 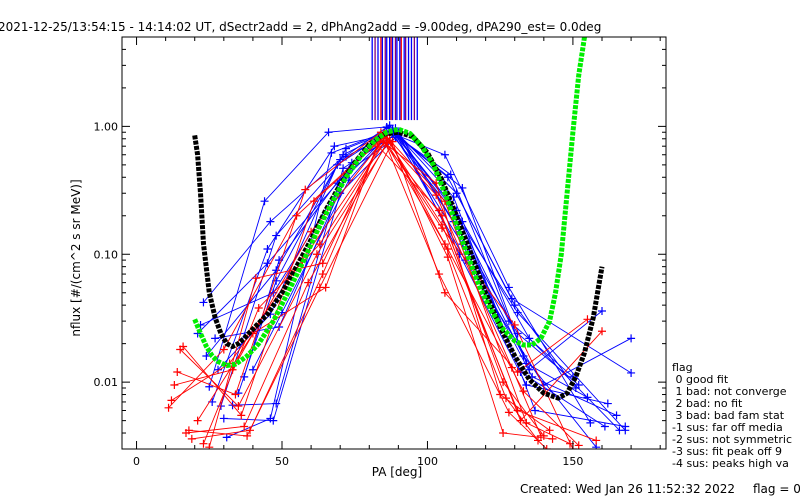 What do you see at coordinates (136, 461) in the screenshot?
I see `x-tick-label-0: 0` at bounding box center [136, 461].